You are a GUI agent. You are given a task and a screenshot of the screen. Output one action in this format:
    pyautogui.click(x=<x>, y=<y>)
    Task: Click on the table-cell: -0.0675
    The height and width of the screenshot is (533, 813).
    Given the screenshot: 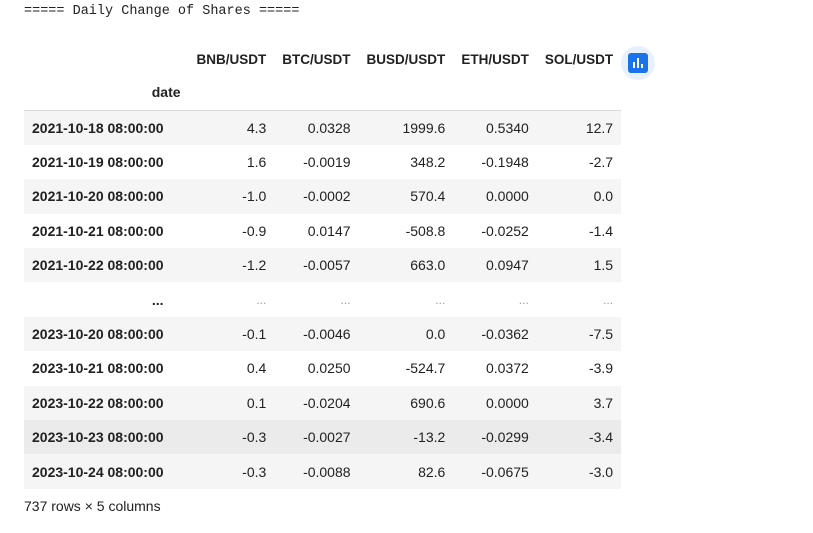 What is the action you would take?
    pyautogui.click(x=505, y=471)
    